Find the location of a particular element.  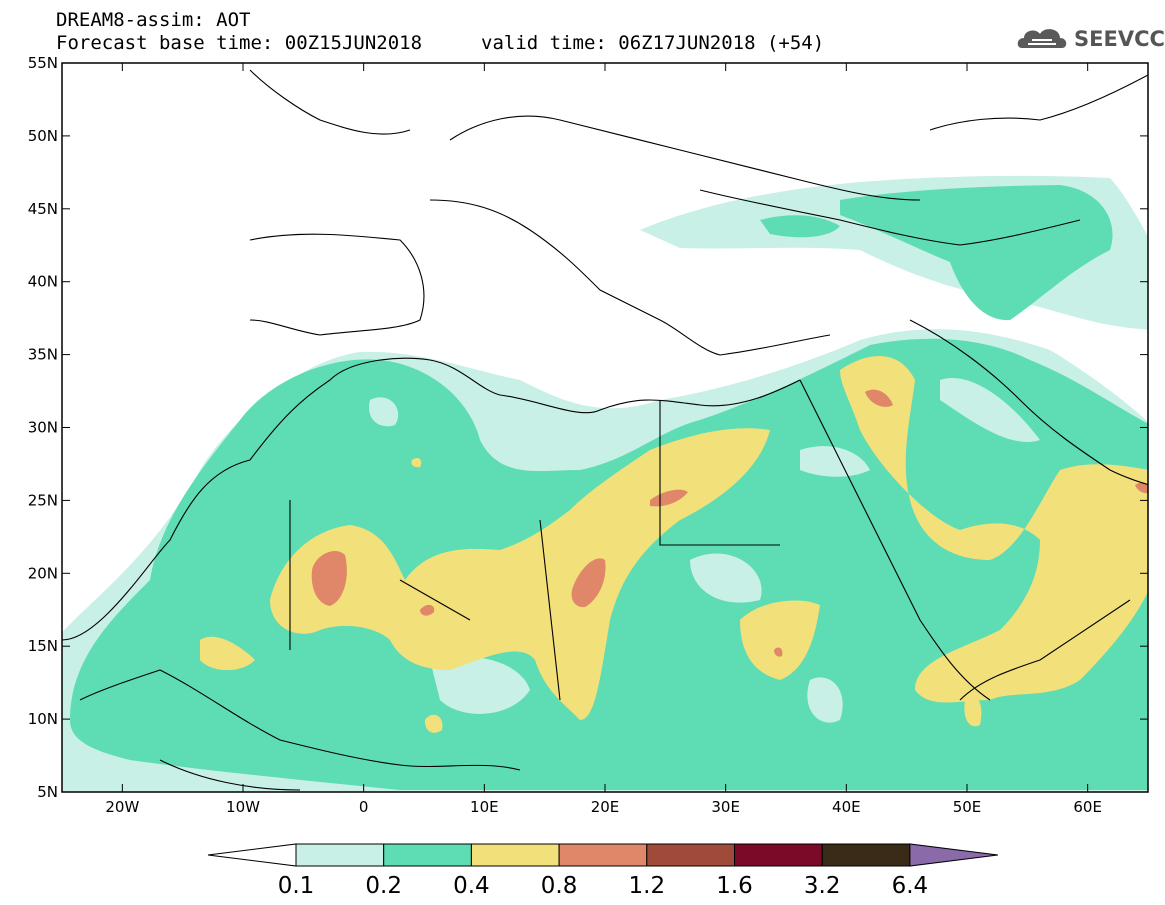

logo-text: SEEVCCC is located at coordinates (1119, 39).